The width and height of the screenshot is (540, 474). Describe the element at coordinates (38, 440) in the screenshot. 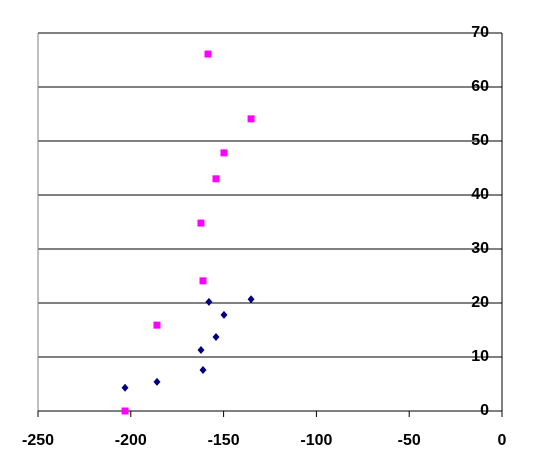

I see `x-tick-label: -250` at that location.